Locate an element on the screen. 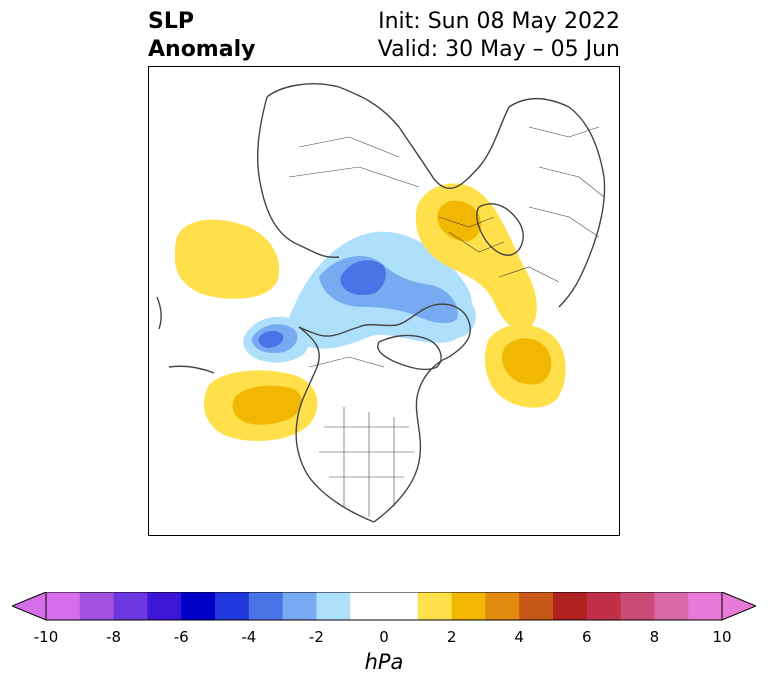 This screenshot has height=686, width=768. colorbar-outline is located at coordinates (384, 606).